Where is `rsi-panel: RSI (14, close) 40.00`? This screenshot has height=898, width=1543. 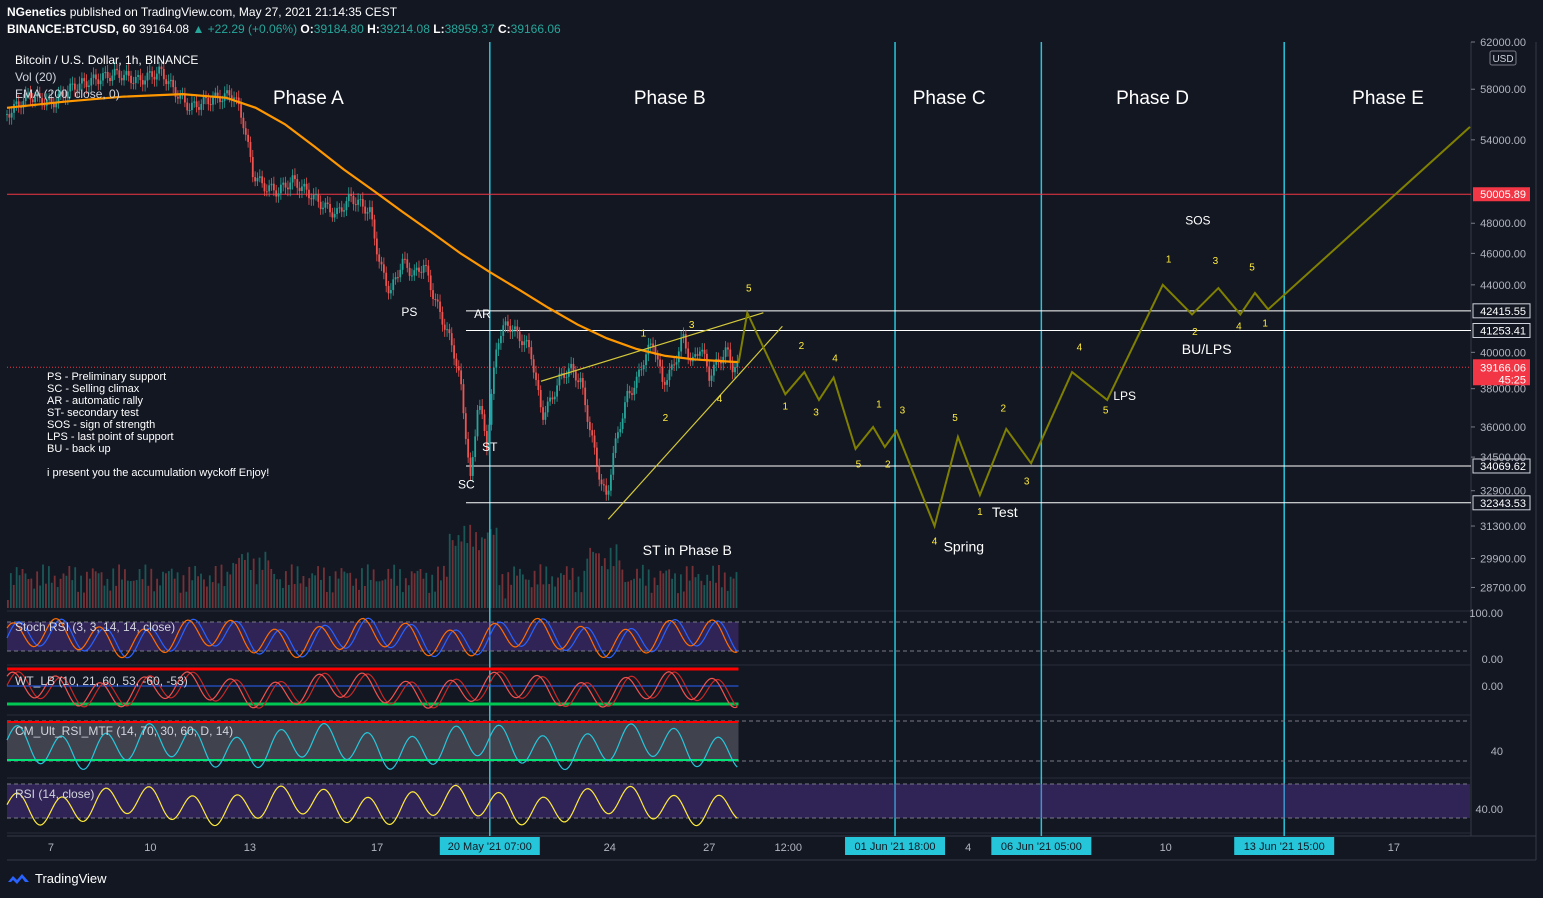 rsi-panel: RSI (14, close) 40.00 is located at coordinates (754, 805).